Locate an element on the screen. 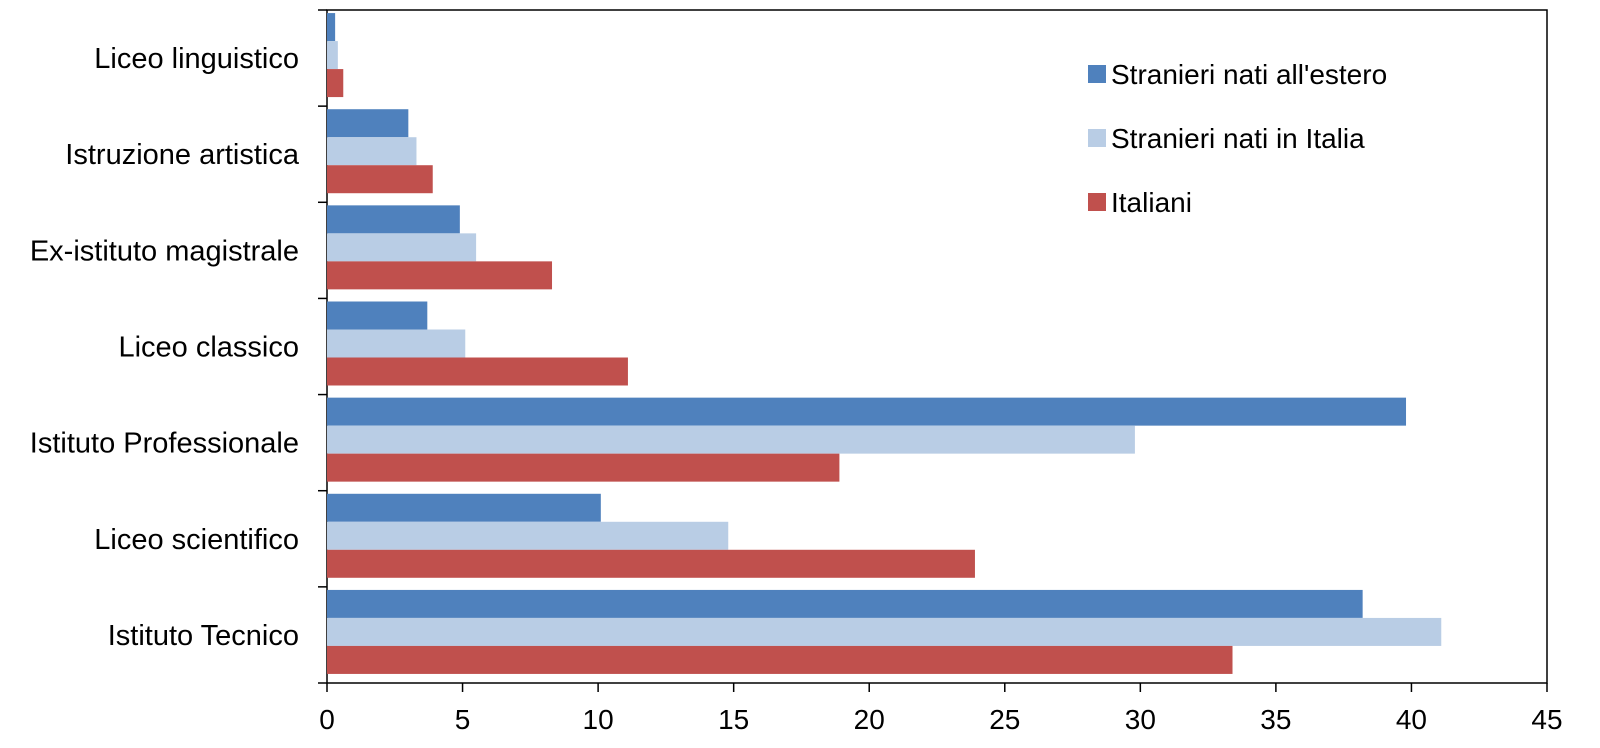 The width and height of the screenshot is (1600, 748). x-tick-label: 40 is located at coordinates (1411, 719).